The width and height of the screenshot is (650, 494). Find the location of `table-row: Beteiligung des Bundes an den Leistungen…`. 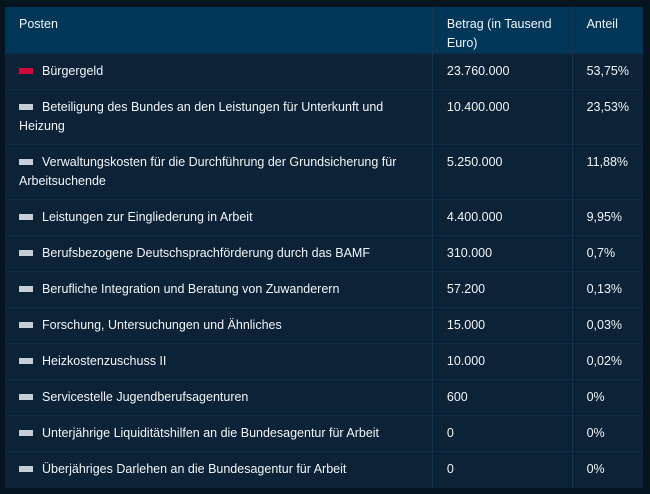

table-row: Beteiligung des Bundes an den Leistungen… is located at coordinates (324, 117).